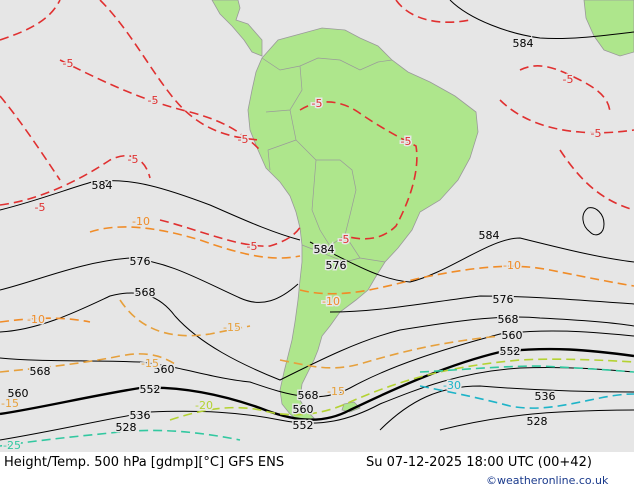  I want to click on temp-contour-m30, so click(526, 397).